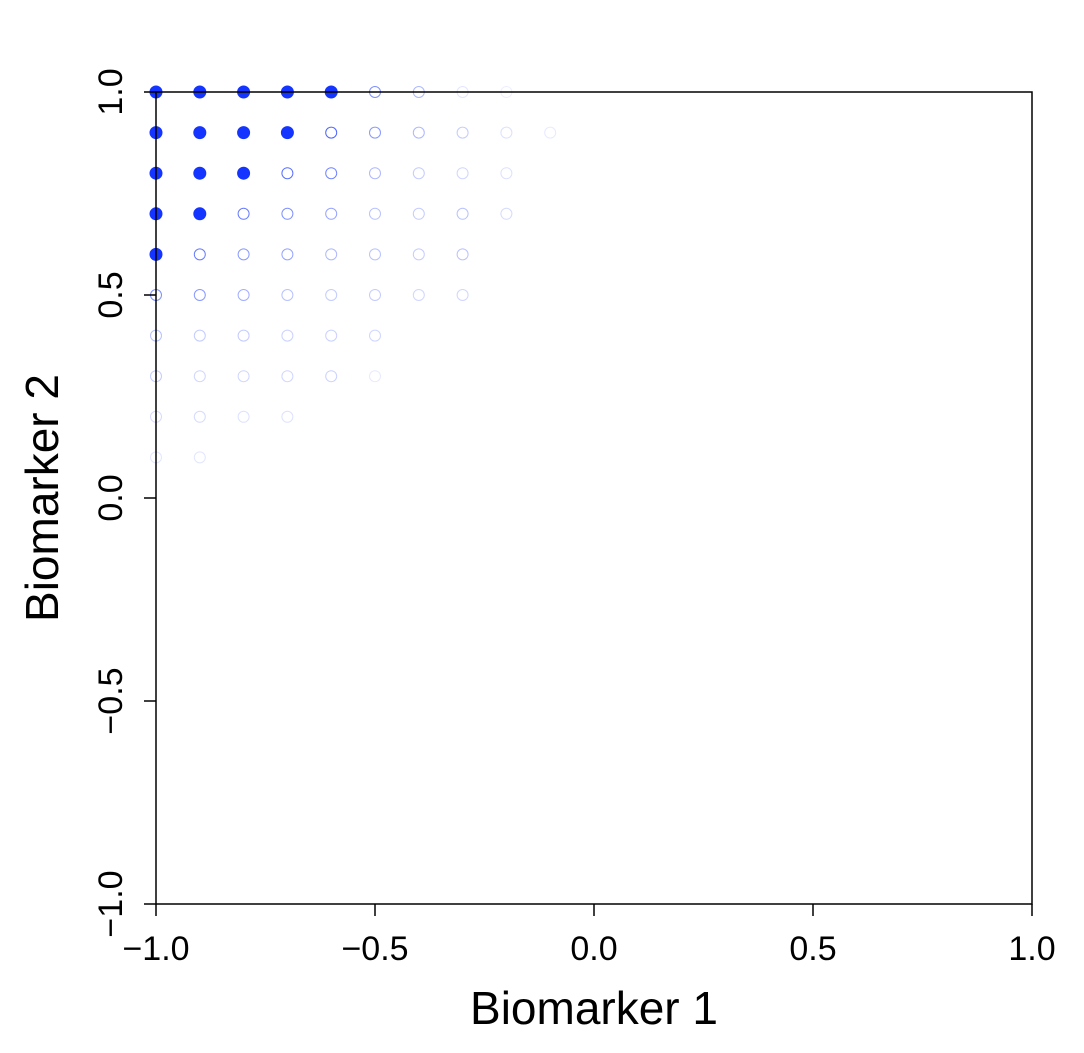 Image resolution: width=1084 pixels, height=1053 pixels. What do you see at coordinates (155, 949) in the screenshot?
I see `x-tick-label: −1.0` at bounding box center [155, 949].